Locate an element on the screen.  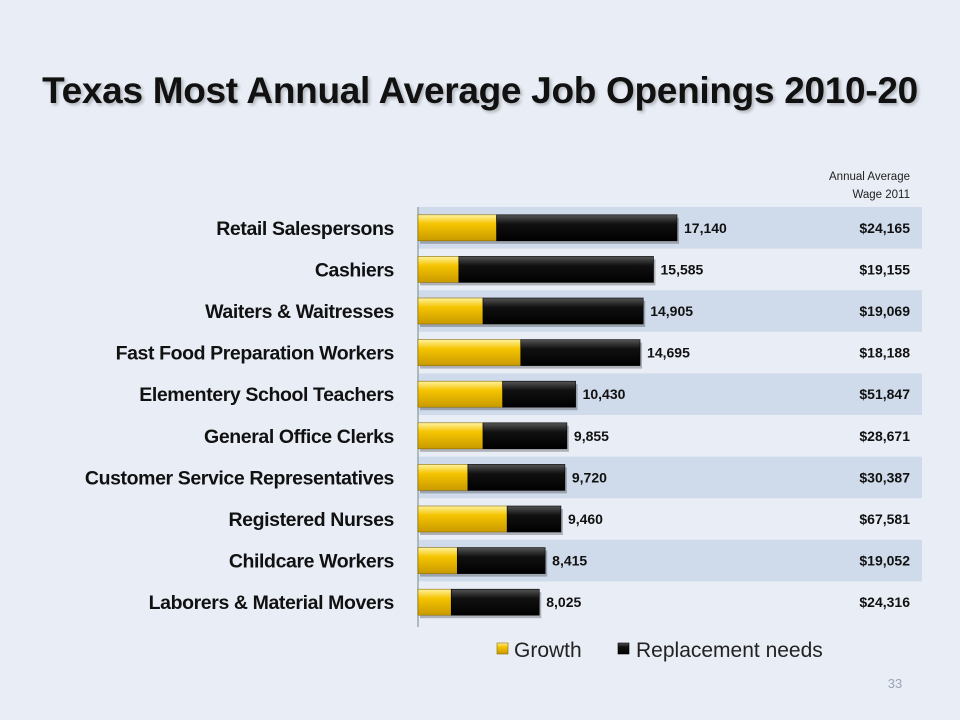
category-label: Retail Salespersons is located at coordinates (305, 229).